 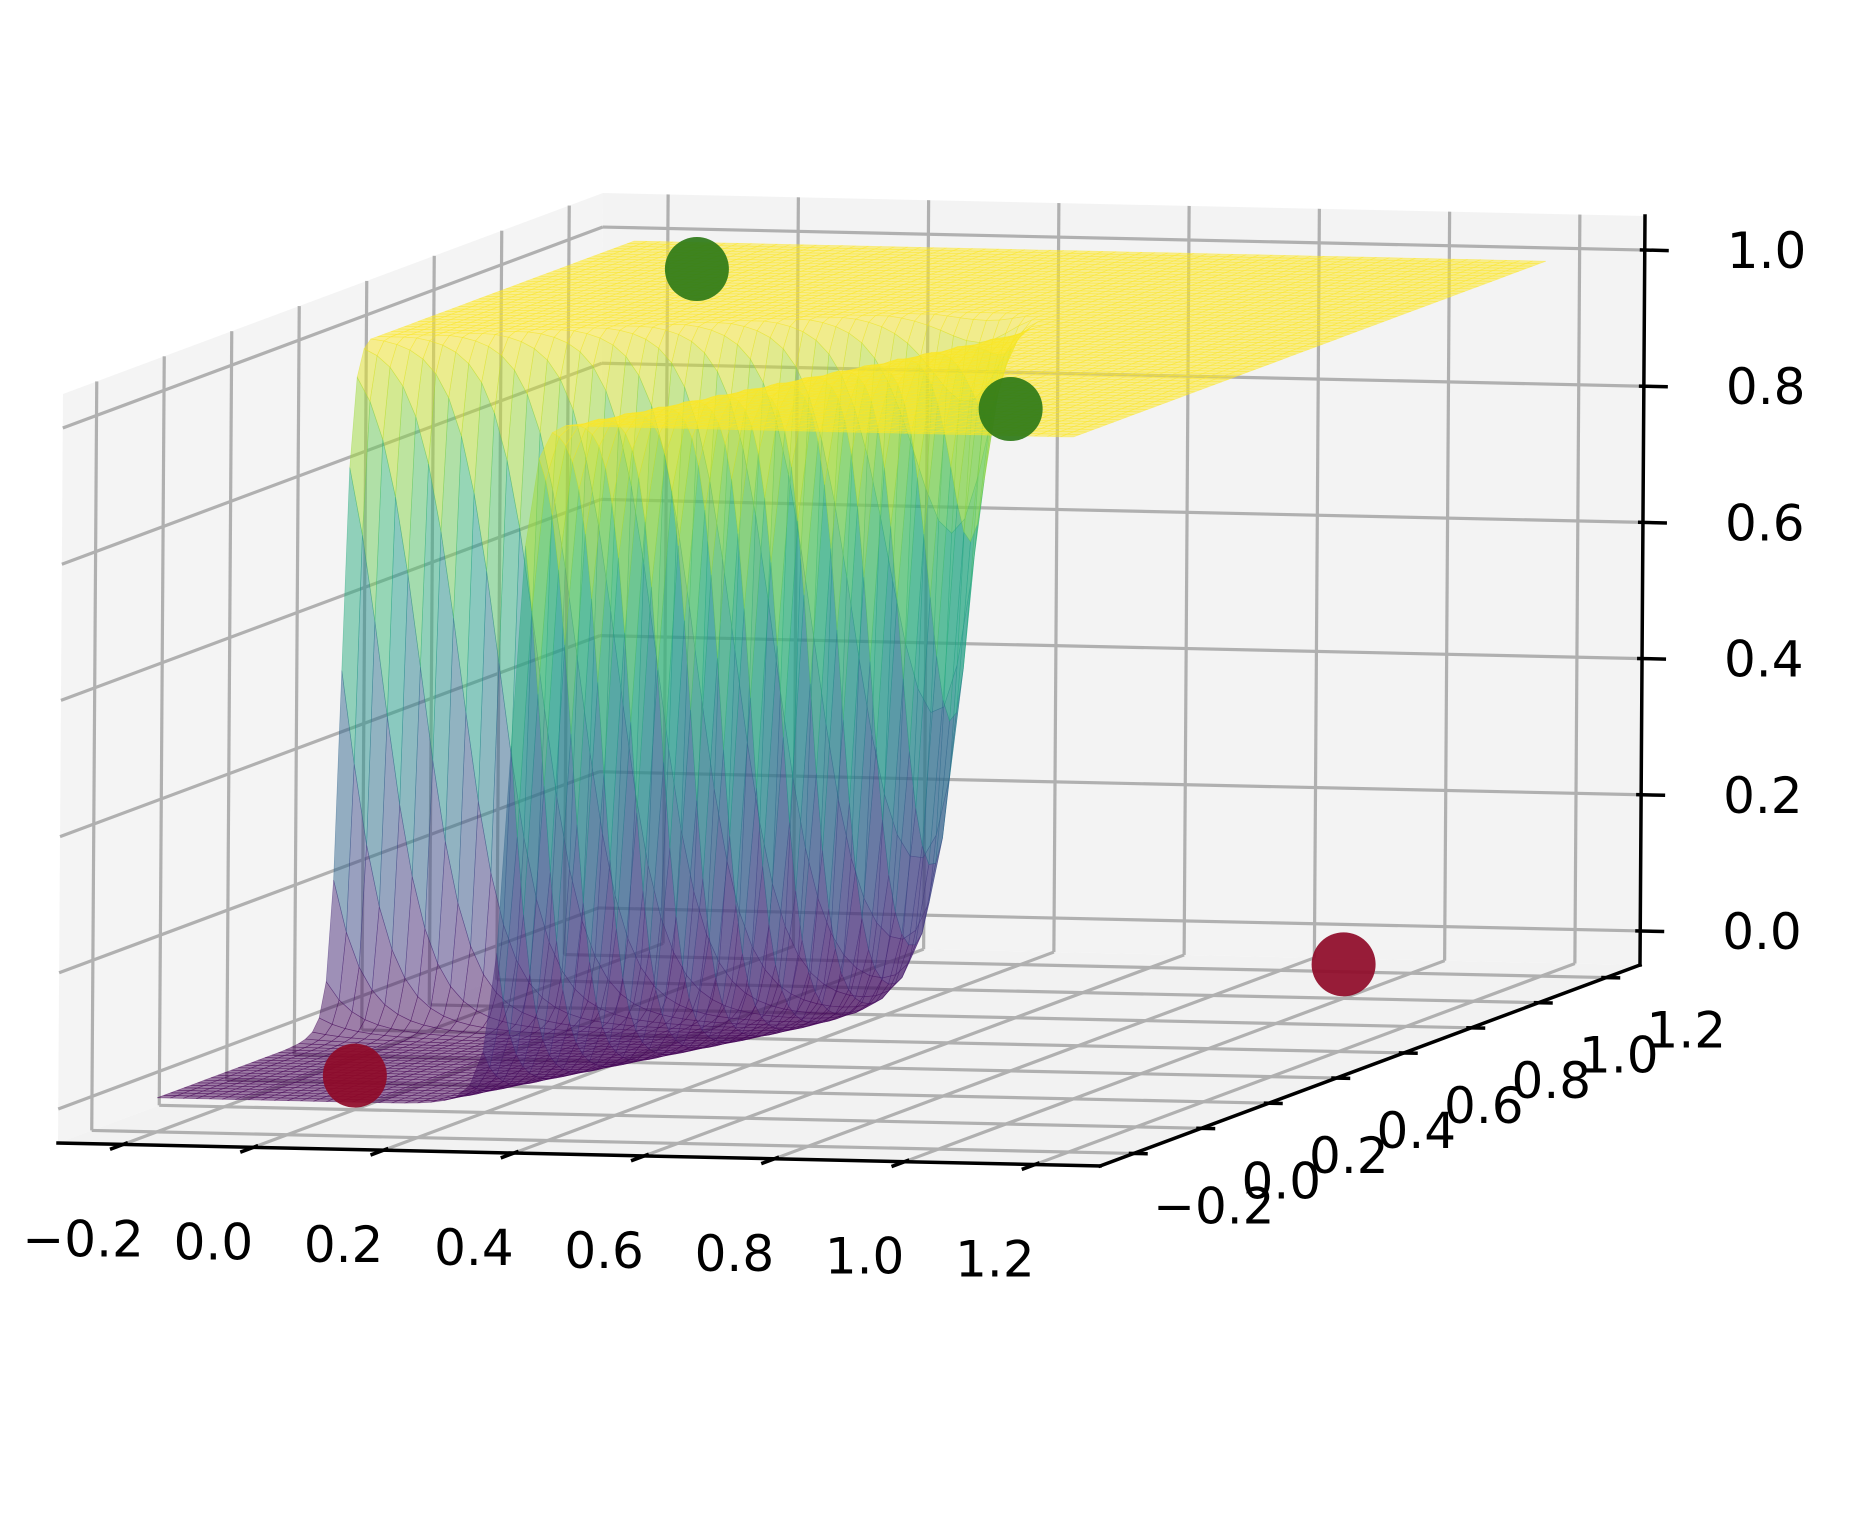 I want to click on x-axis-line, so click(x=579, y=1154).